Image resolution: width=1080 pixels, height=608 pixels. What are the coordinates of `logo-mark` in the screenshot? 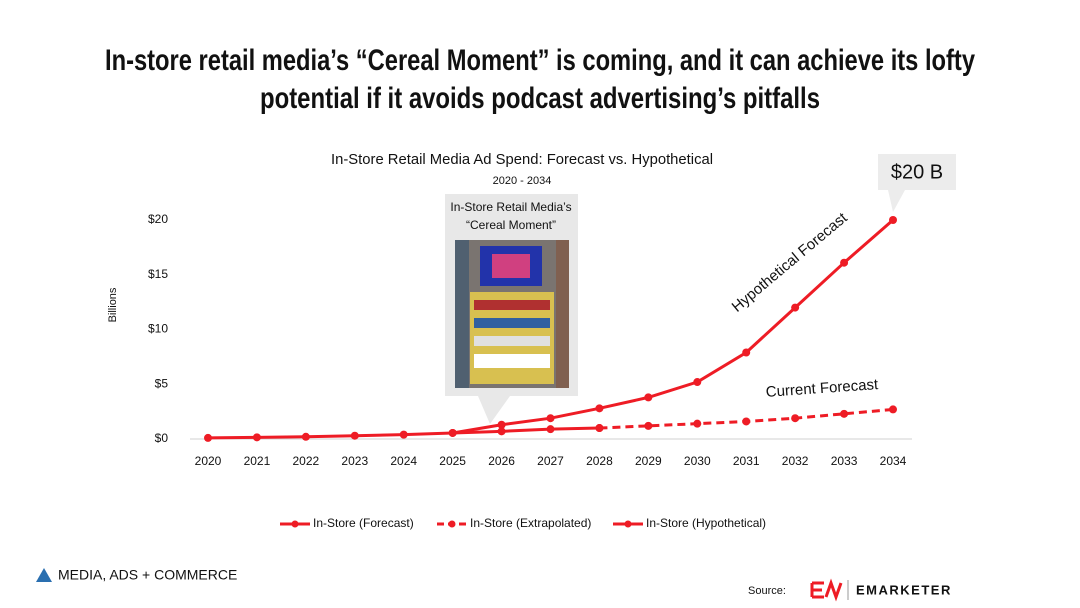 It's located at (826, 590).